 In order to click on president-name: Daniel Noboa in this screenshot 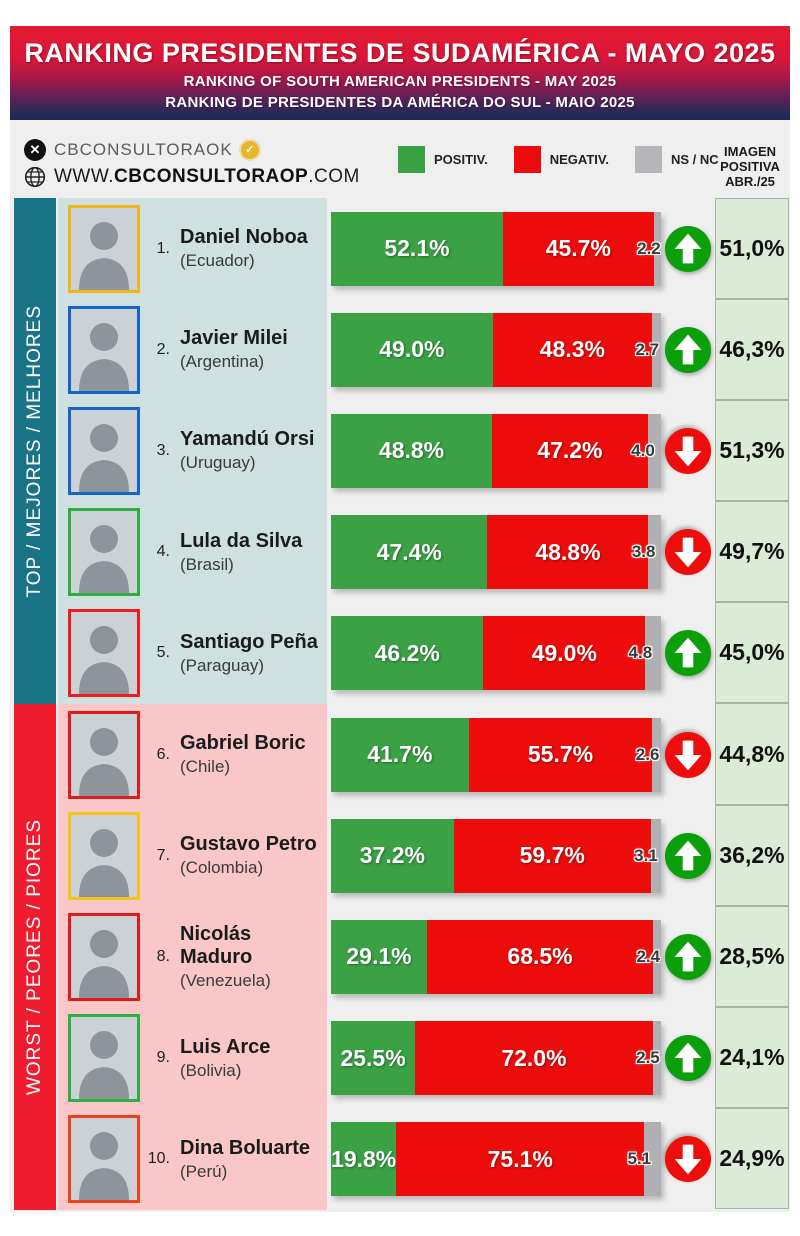, I will do `click(244, 237)`.